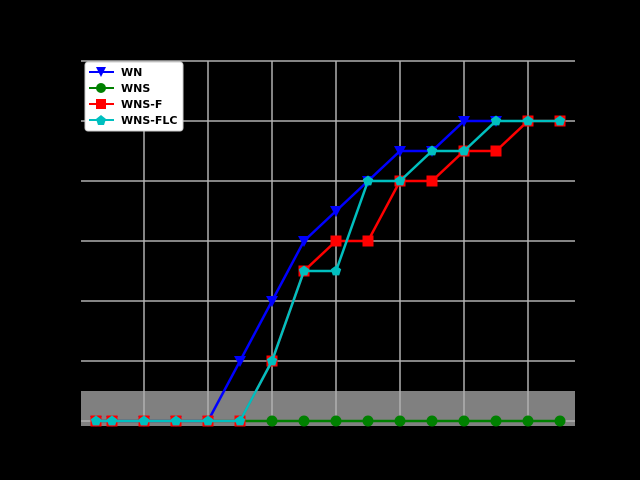  I want to click on legend: WN WNS WNS-F WNS-FLC, so click(134, 96).